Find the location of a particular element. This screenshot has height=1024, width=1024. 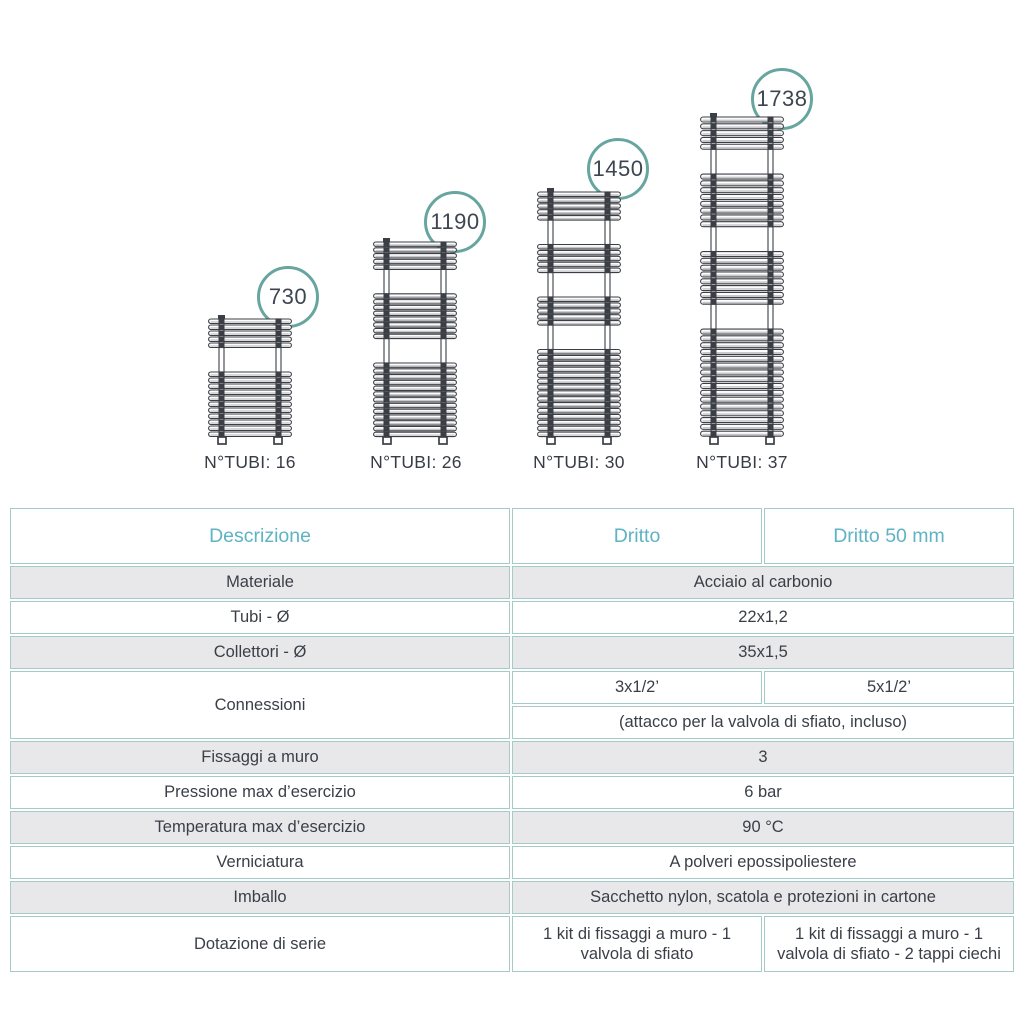

spec-value-cell: 90 °C is located at coordinates (763, 827).